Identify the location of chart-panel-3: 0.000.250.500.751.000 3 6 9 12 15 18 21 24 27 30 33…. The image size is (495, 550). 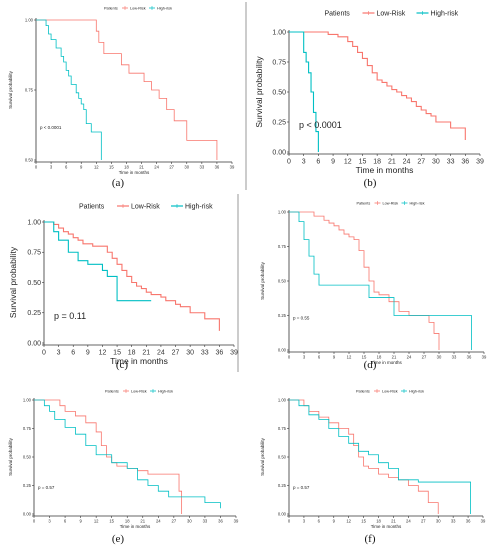
(123, 287).